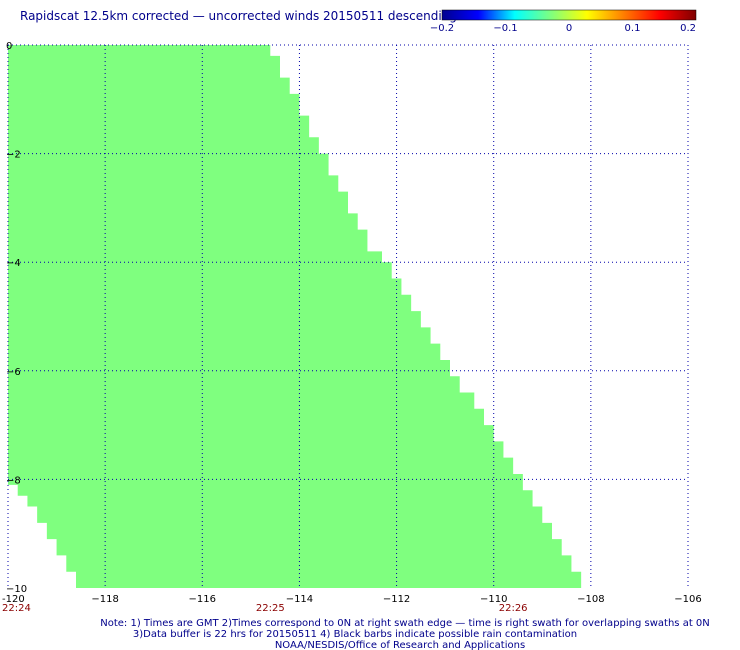 This screenshot has width=740, height=650. What do you see at coordinates (505, 28) in the screenshot?
I see `colorbar-tick-label: −0.1` at bounding box center [505, 28].